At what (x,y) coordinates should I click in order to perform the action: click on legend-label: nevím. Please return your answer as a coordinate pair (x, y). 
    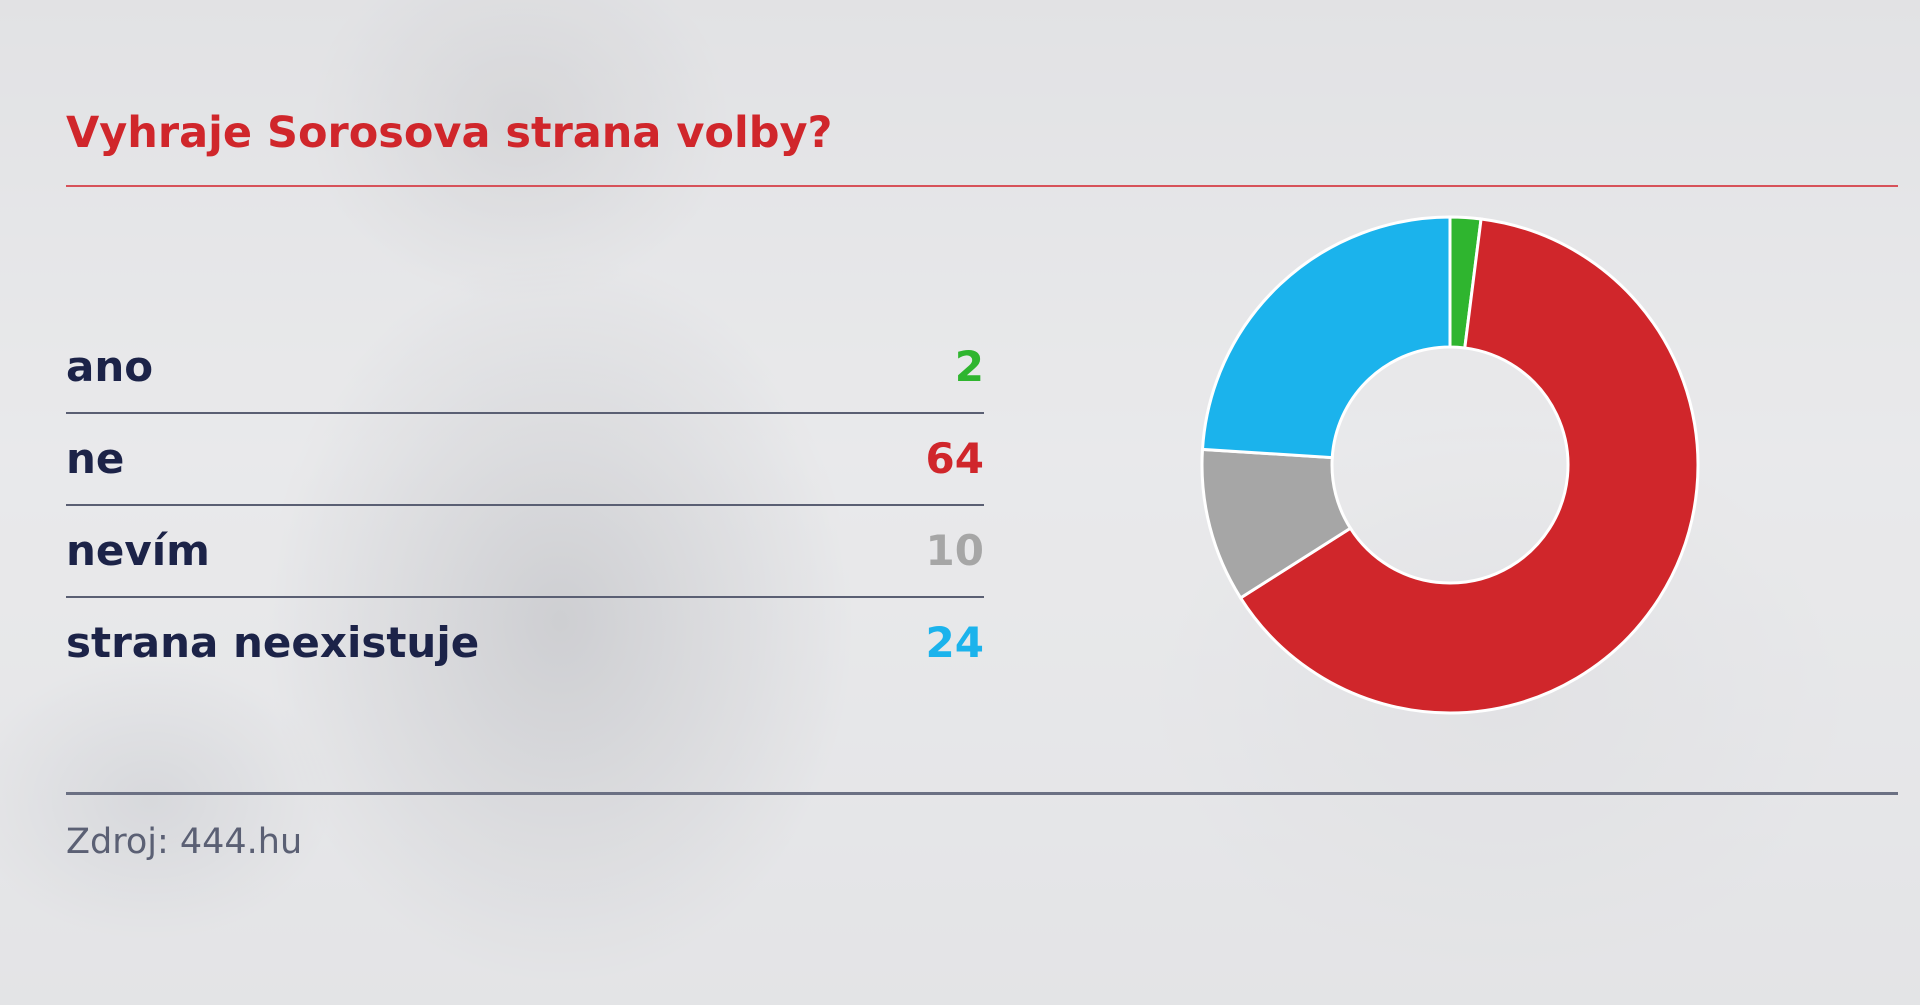
    Looking at the image, I should click on (138, 550).